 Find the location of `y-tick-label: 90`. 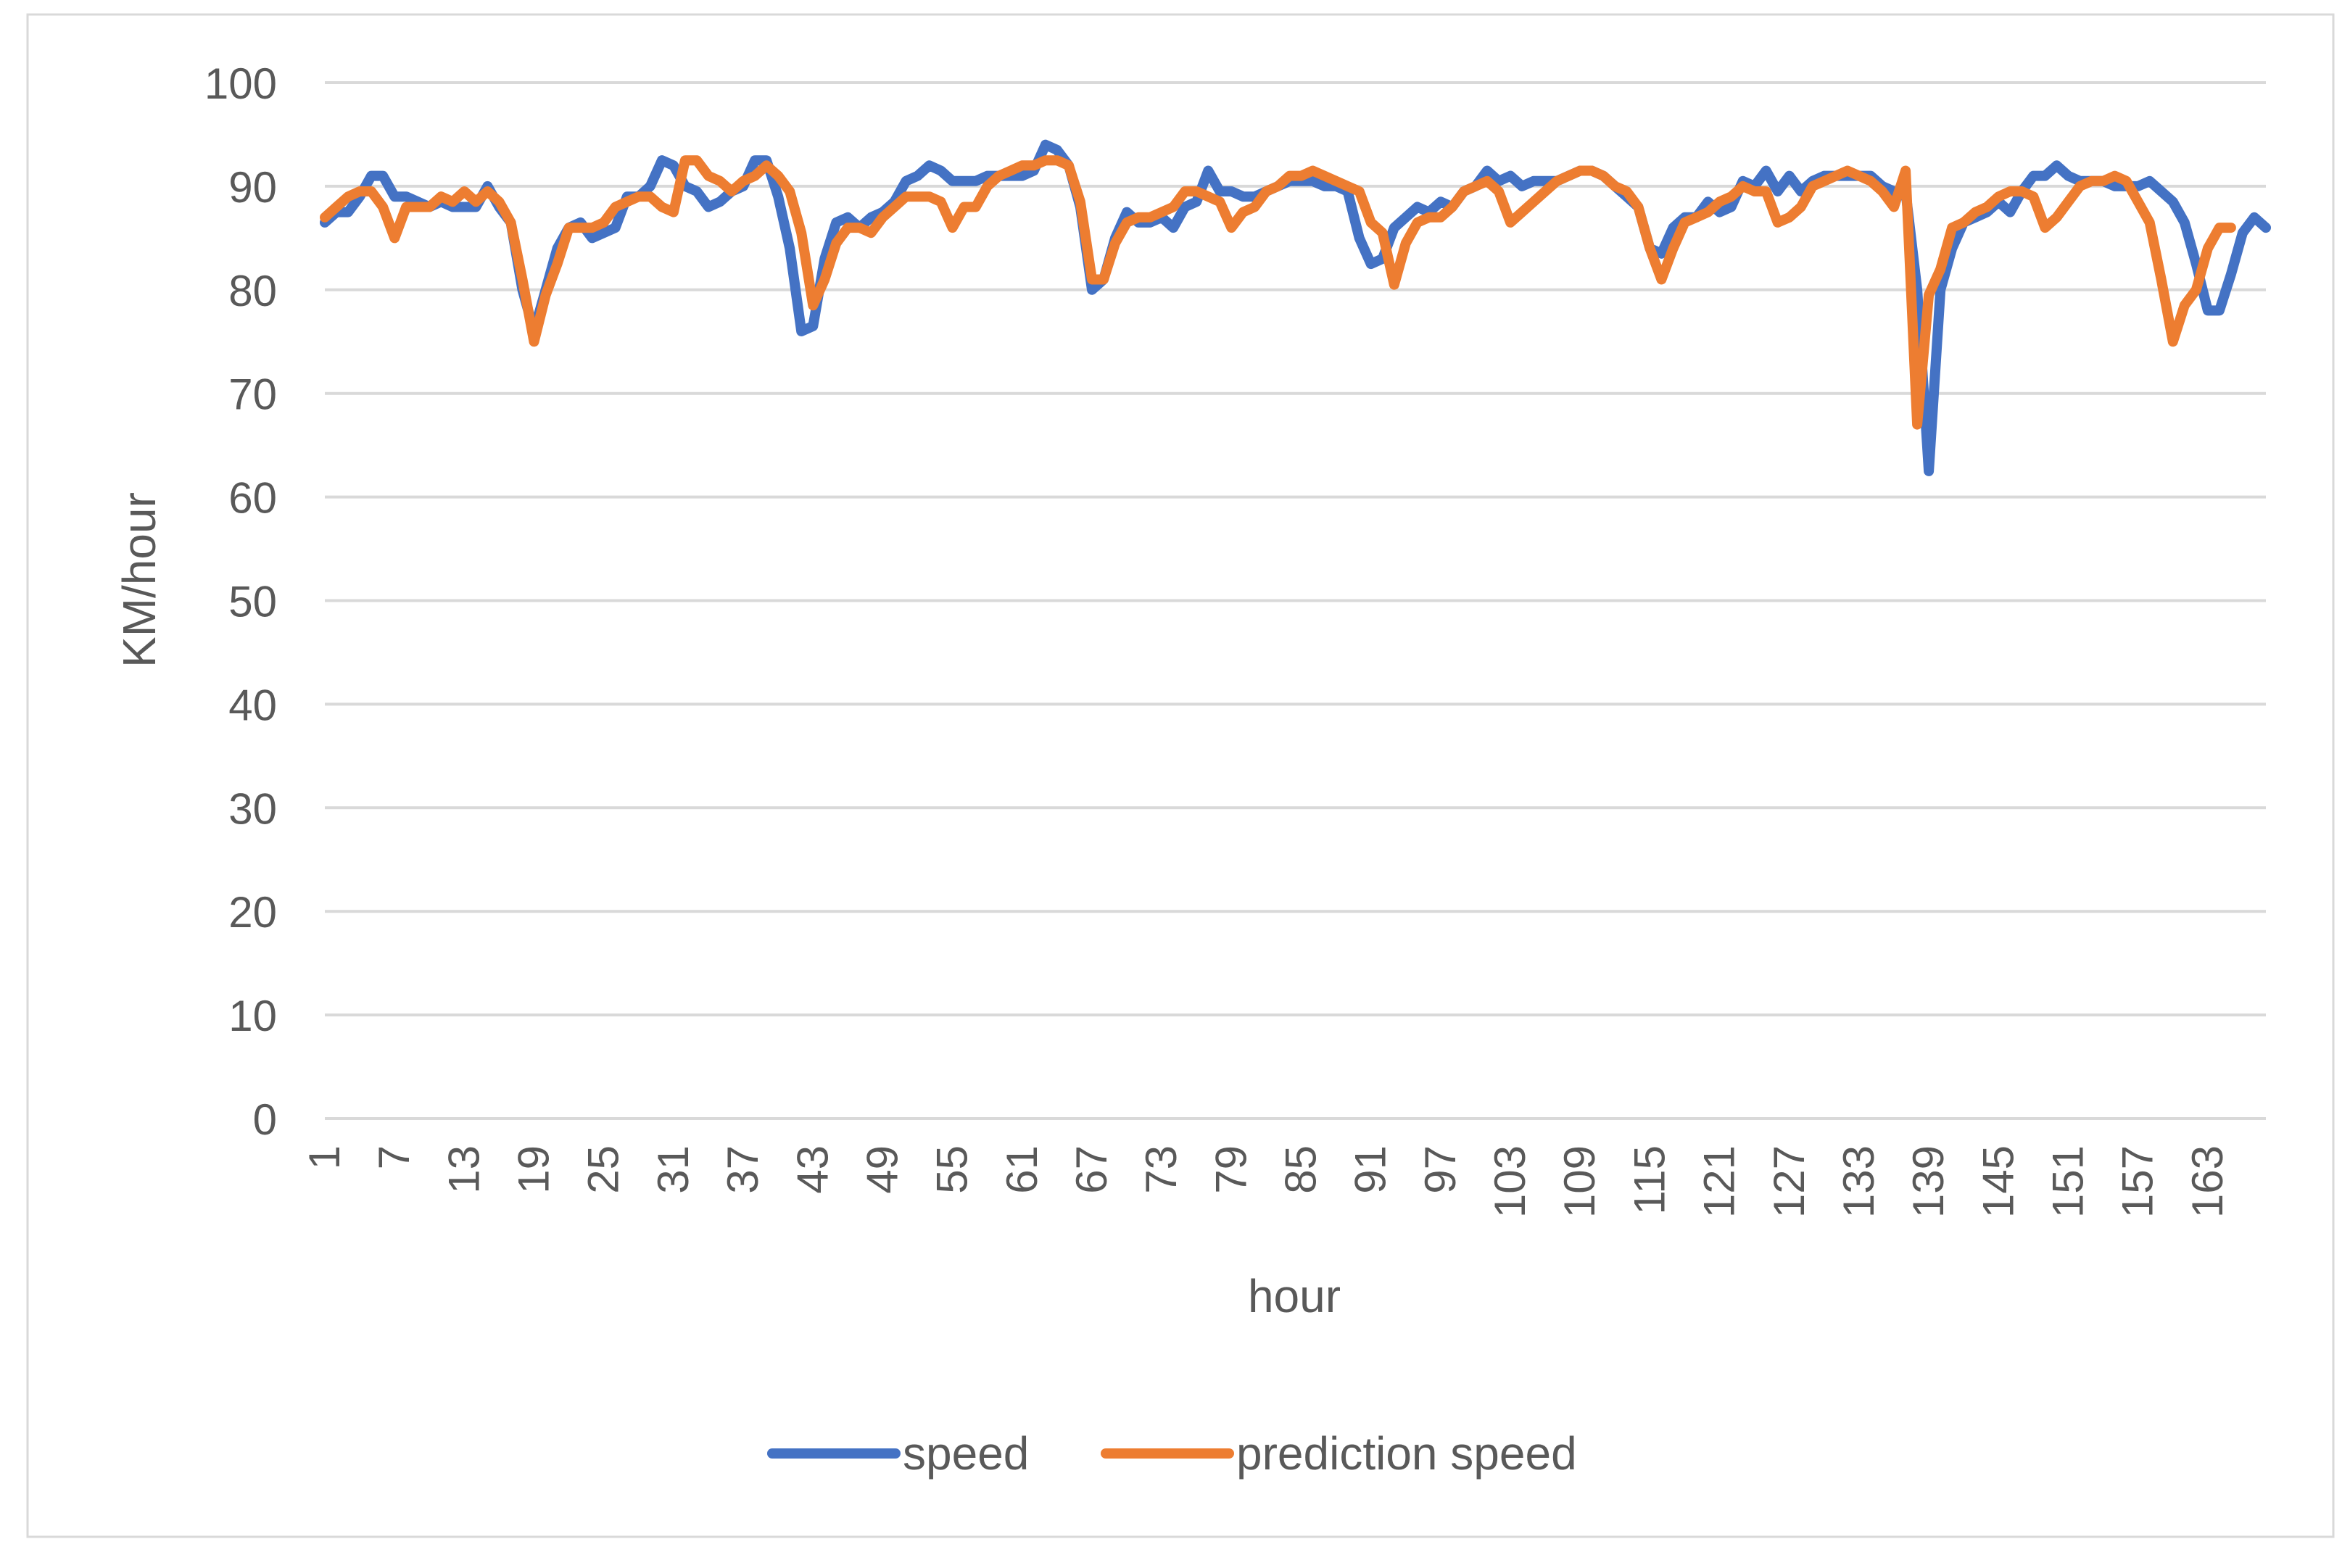

y-tick-label: 90 is located at coordinates (252, 188).